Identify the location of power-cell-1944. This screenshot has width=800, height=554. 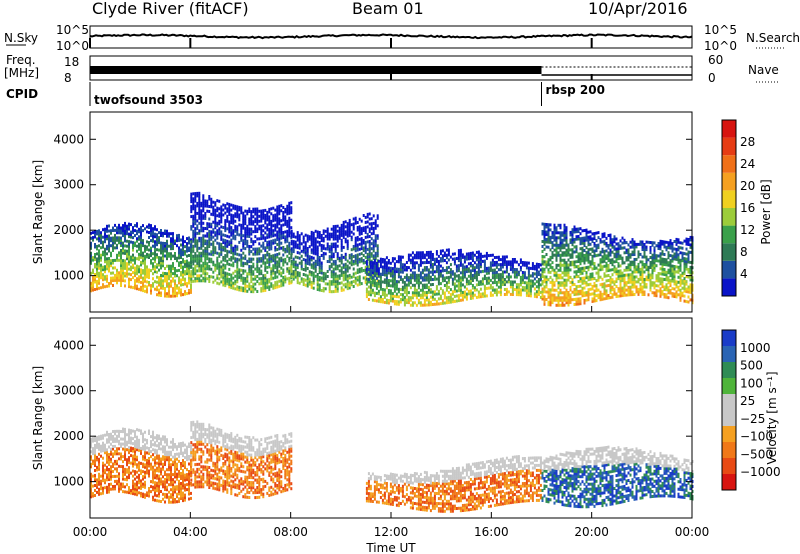
(287, 211).